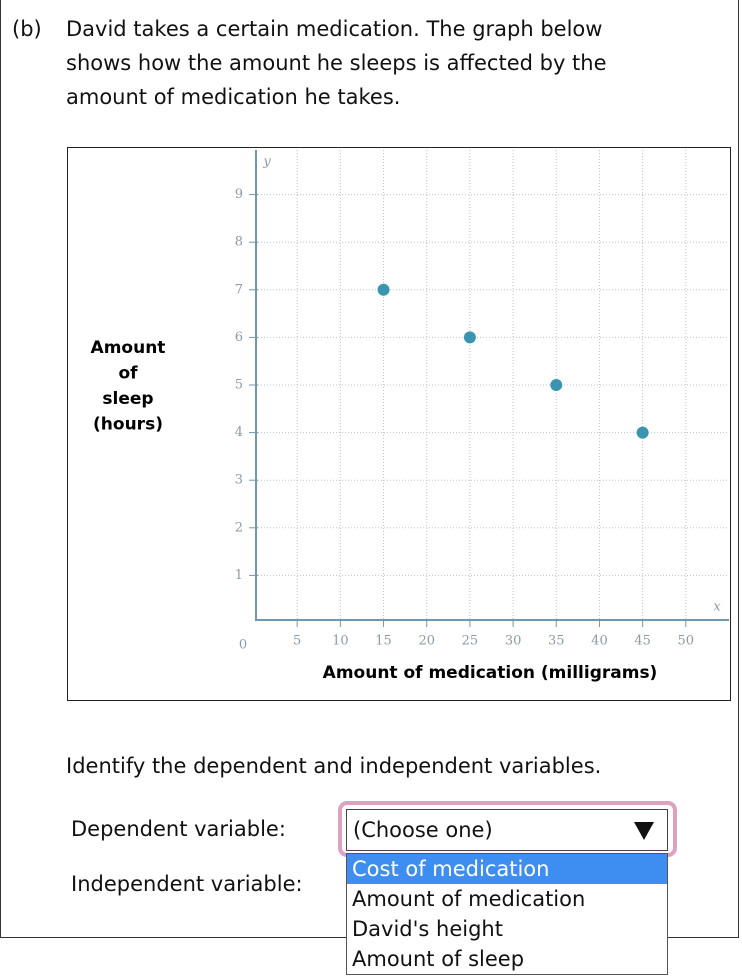 The height and width of the screenshot is (980, 742). Describe the element at coordinates (27, 29) in the screenshot. I see `question-label: (b)` at that location.